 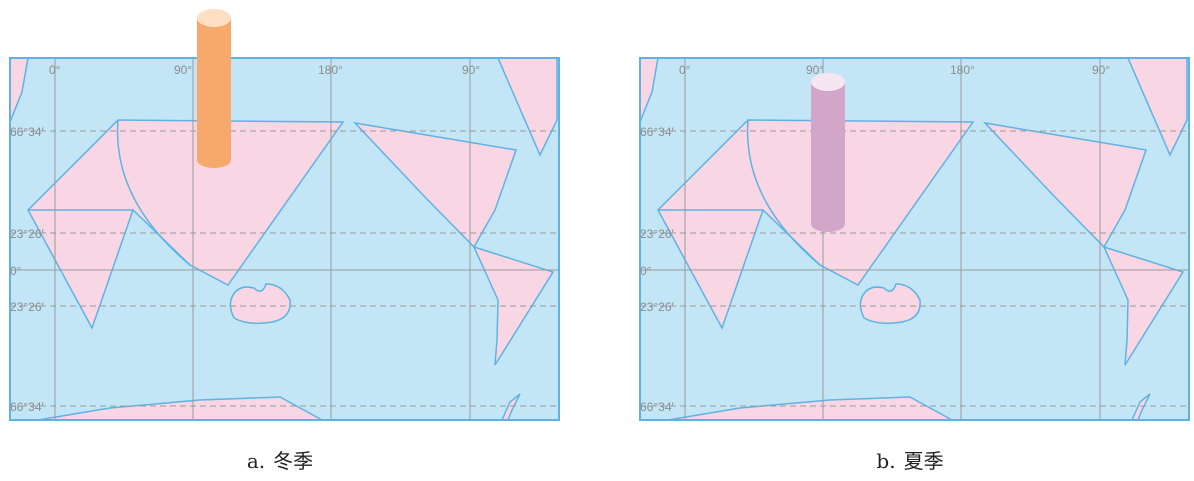 I want to click on caption-winter: a. 冬季, so click(x=280, y=459).